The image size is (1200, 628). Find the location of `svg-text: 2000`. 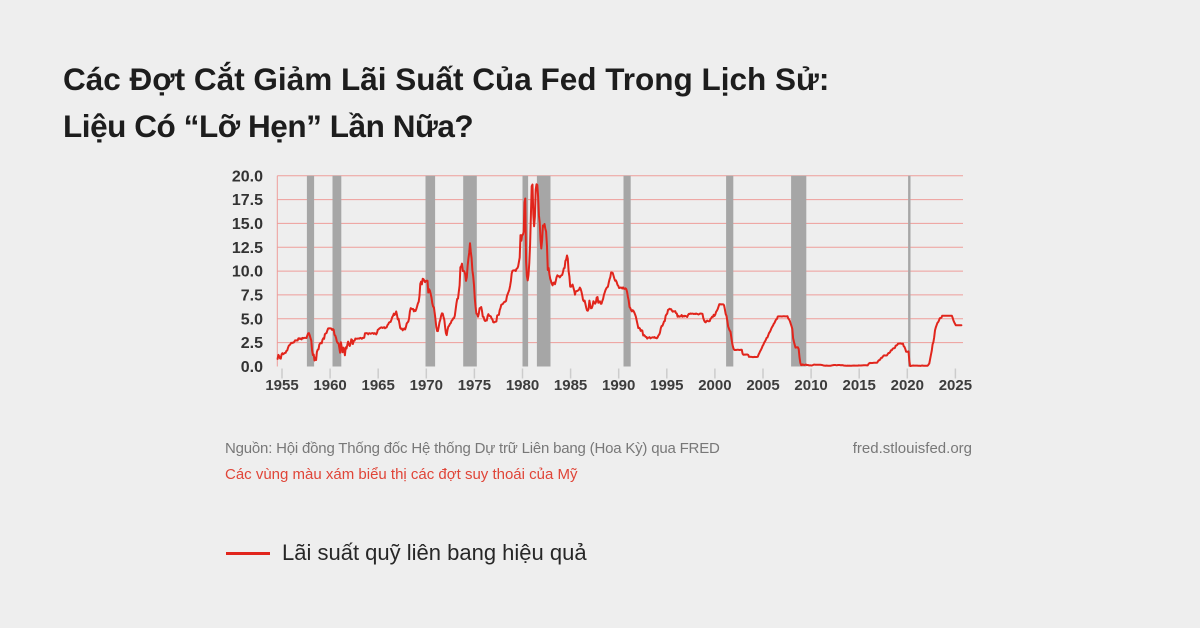

svg-text: 2000 is located at coordinates (714, 385).